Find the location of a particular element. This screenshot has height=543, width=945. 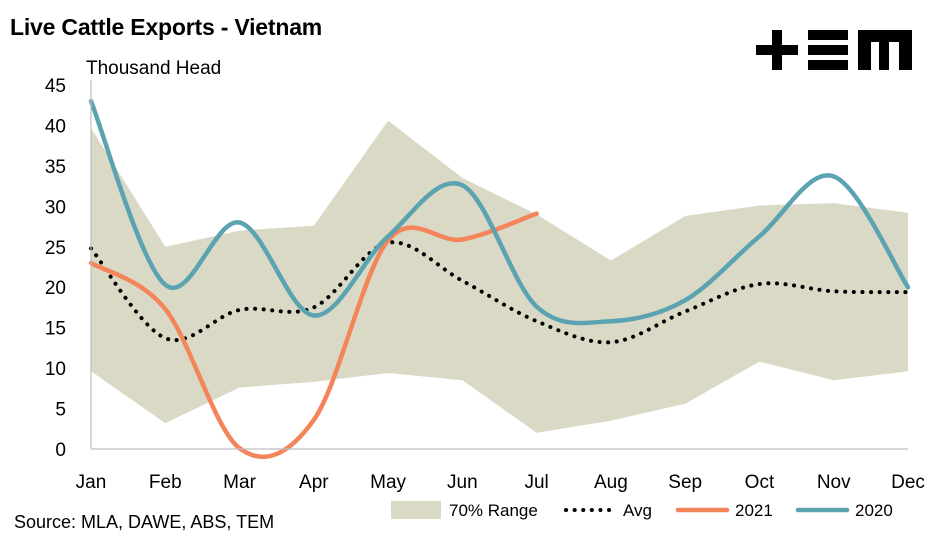

tem-logo is located at coordinates (834, 50).